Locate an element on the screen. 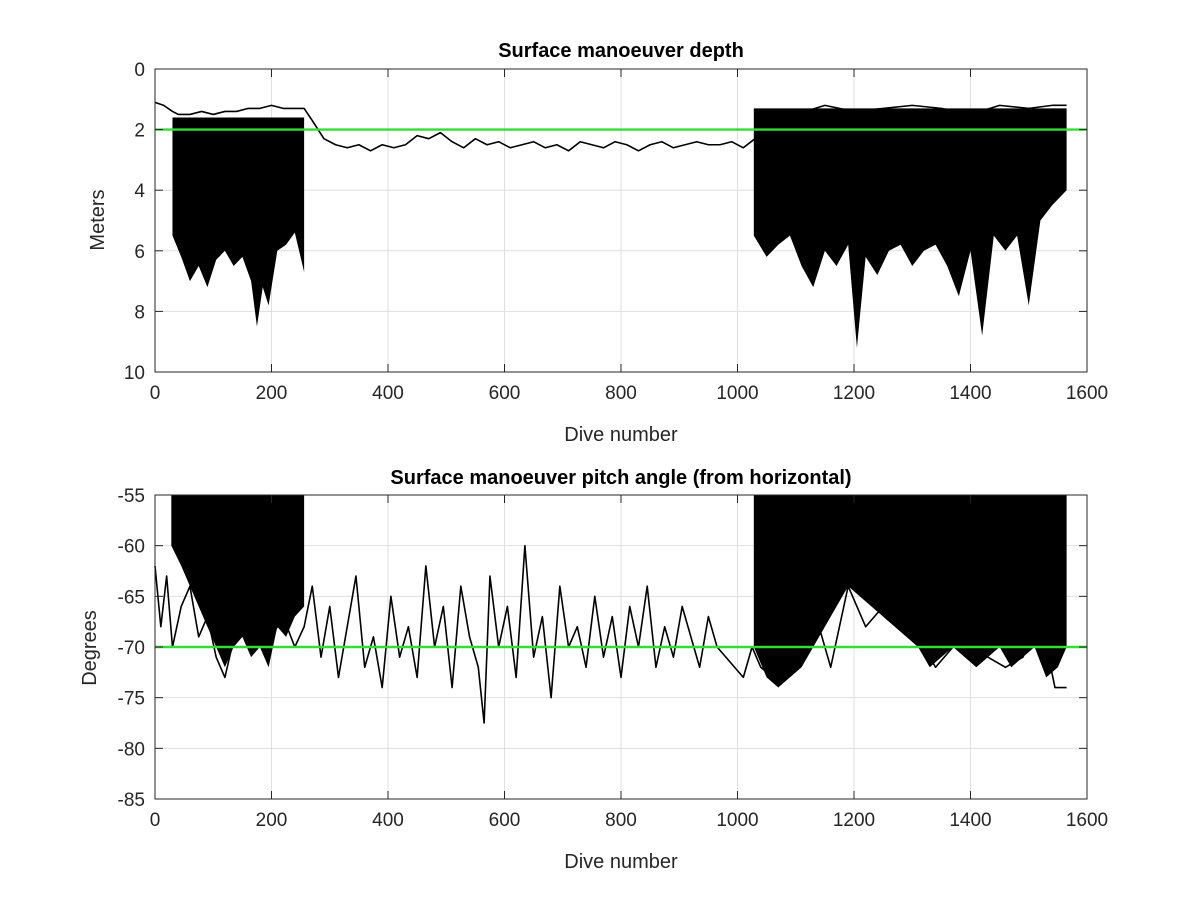 The image size is (1200, 900). pitch-x-tick-label: 600 is located at coordinates (505, 820).